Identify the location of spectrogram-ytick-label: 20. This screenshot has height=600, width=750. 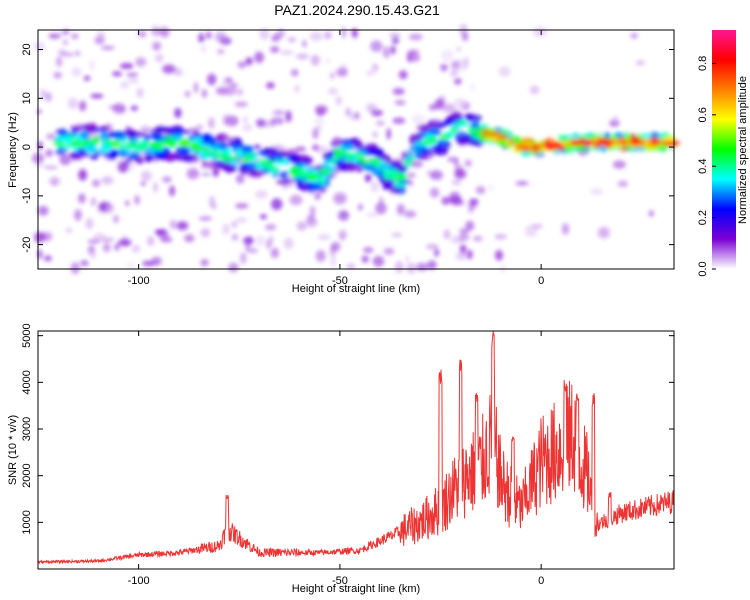
(27, 49).